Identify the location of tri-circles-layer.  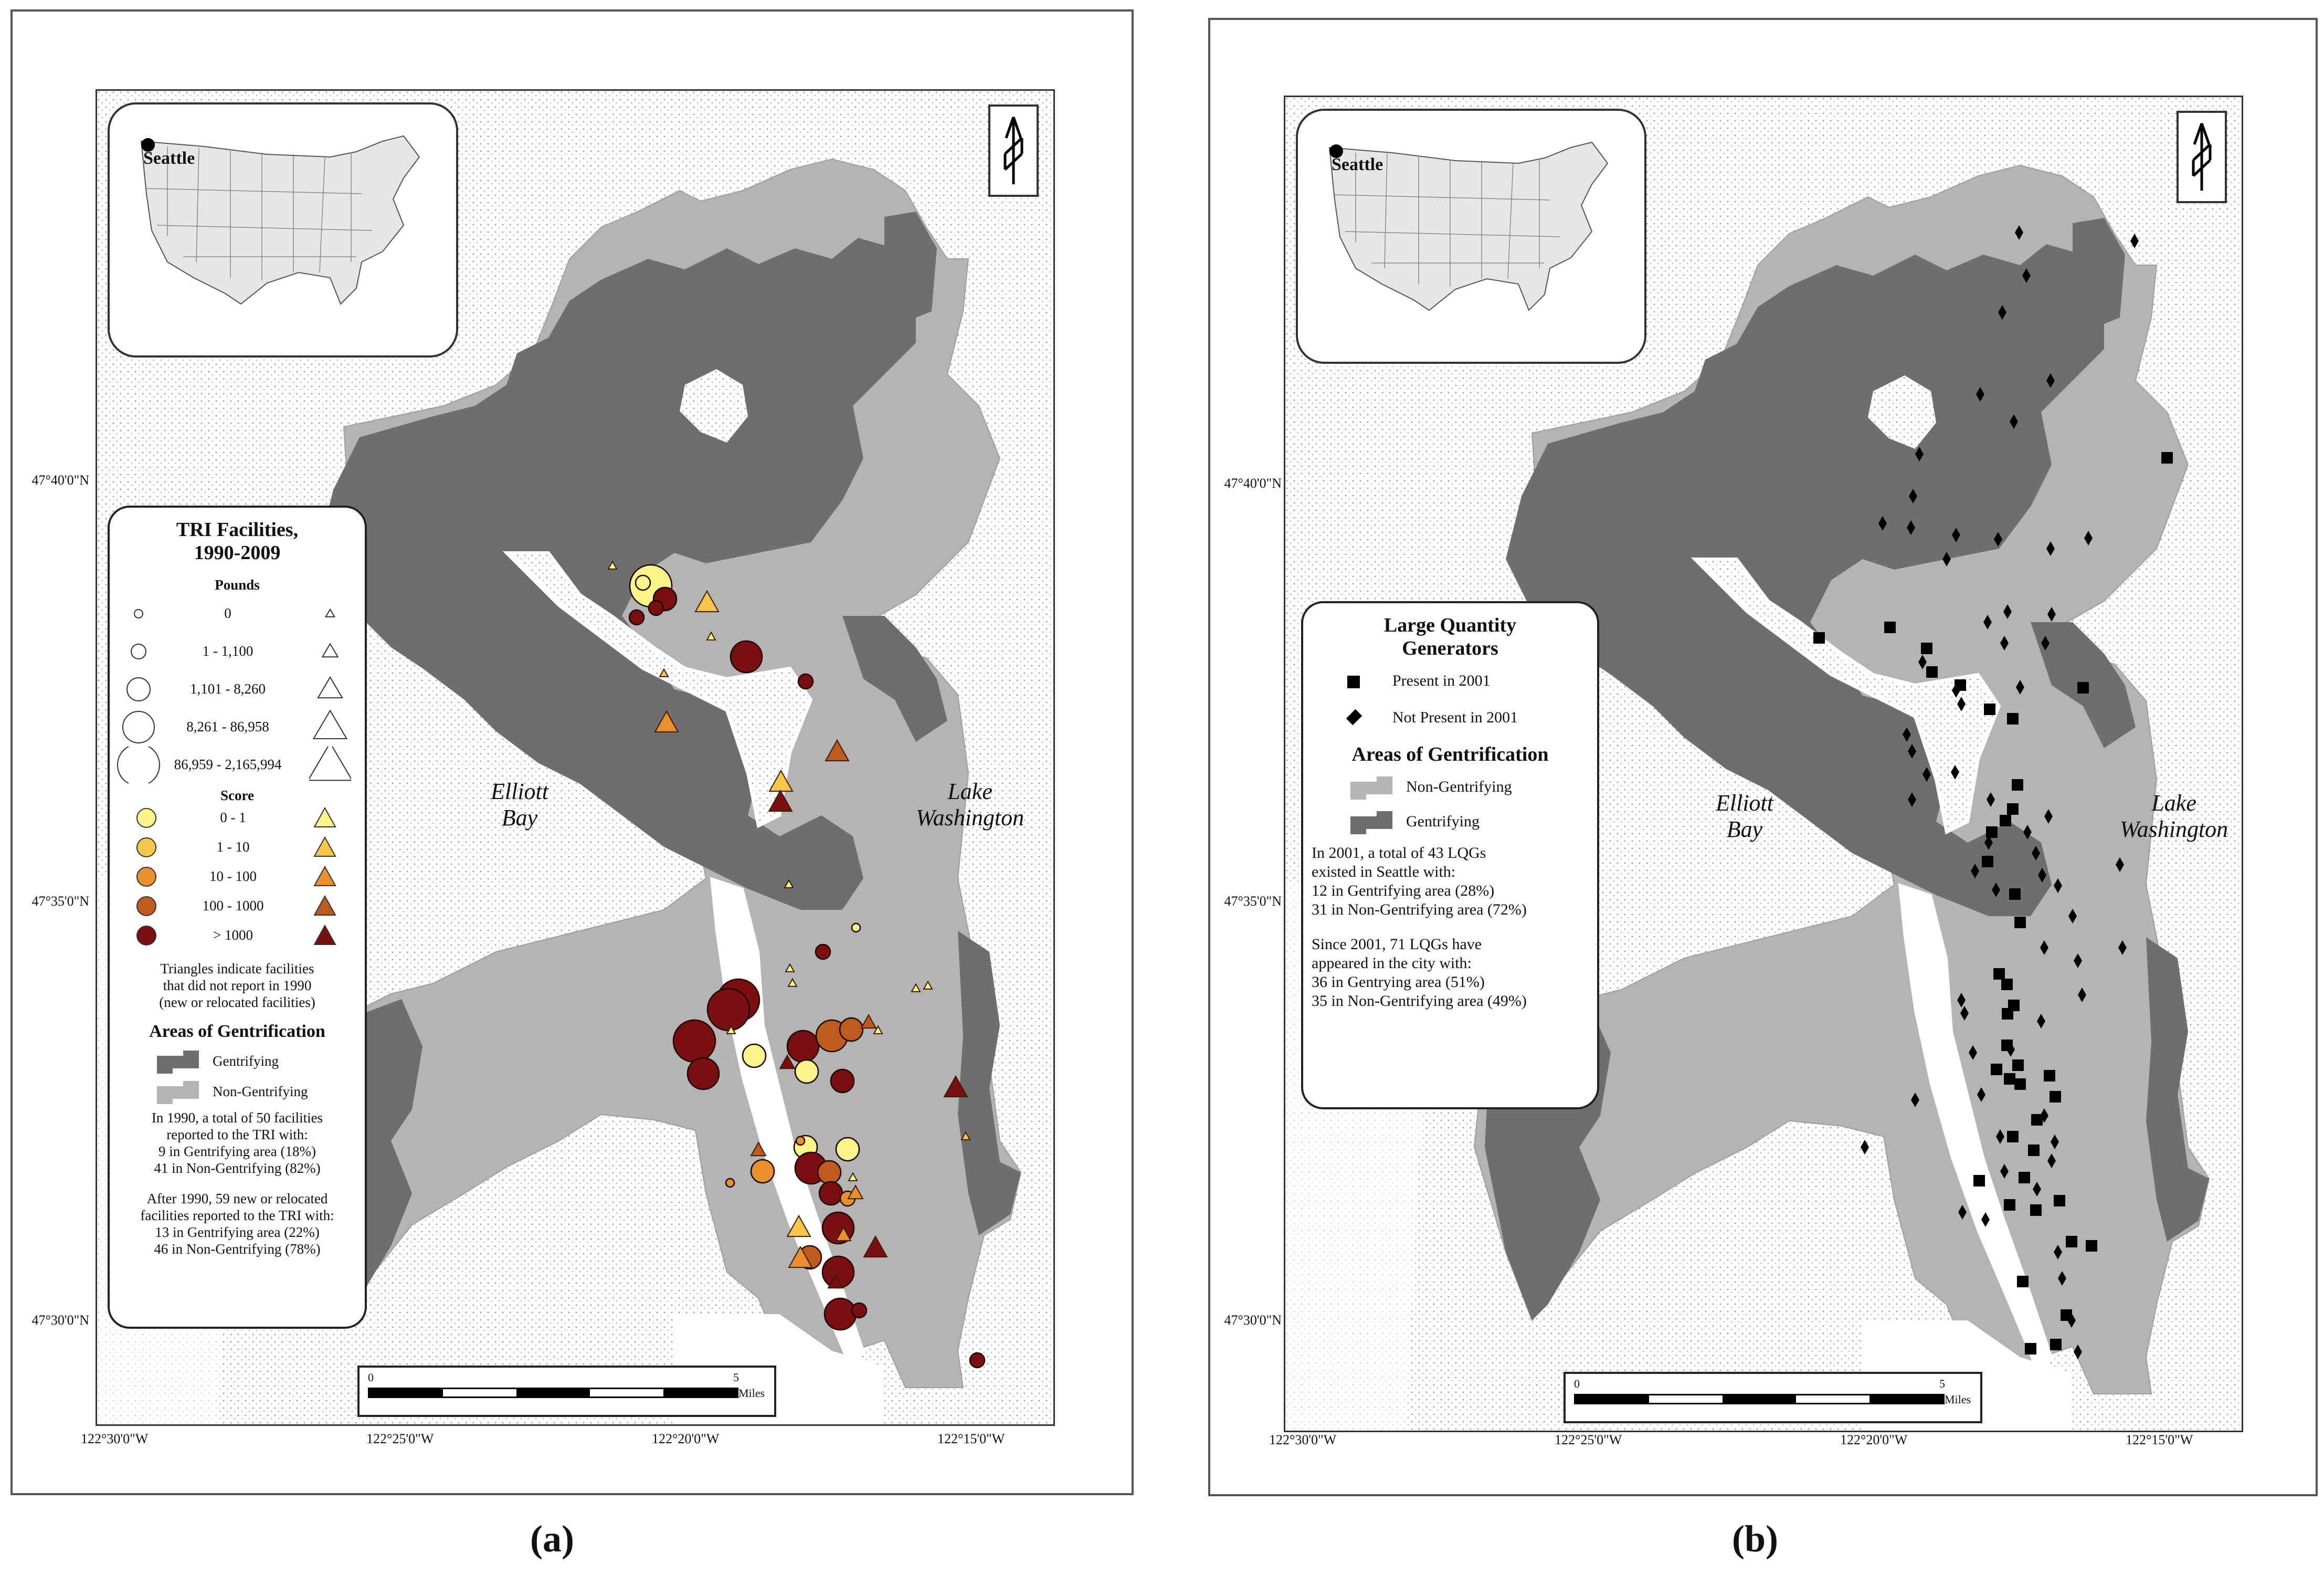
(807, 966).